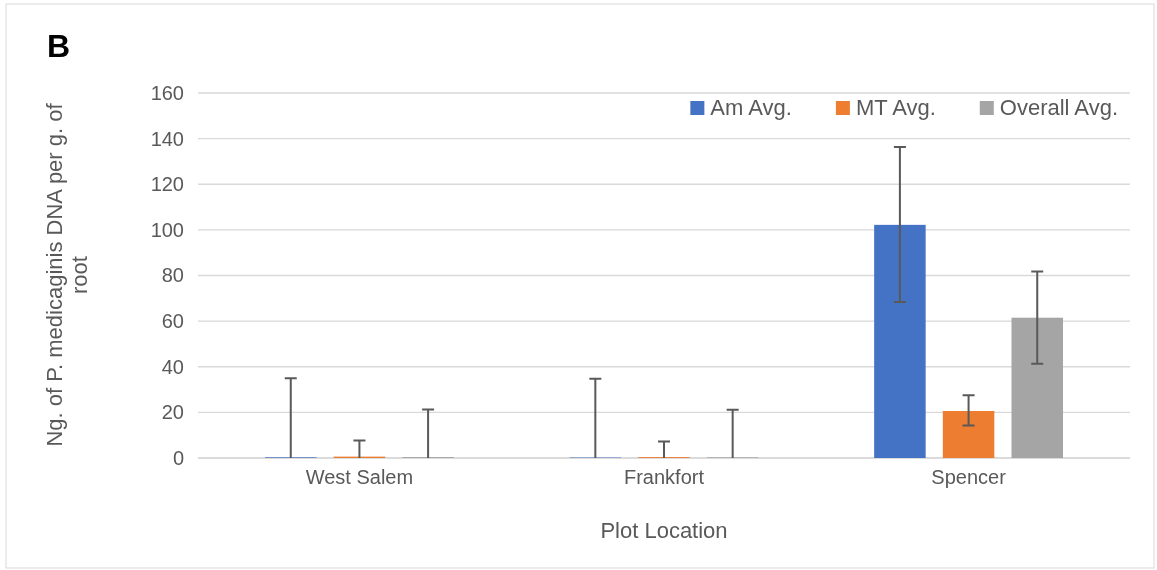 Image resolution: width=1157 pixels, height=570 pixels. What do you see at coordinates (167, 229) in the screenshot?
I see `y-tick-label: 100` at bounding box center [167, 229].